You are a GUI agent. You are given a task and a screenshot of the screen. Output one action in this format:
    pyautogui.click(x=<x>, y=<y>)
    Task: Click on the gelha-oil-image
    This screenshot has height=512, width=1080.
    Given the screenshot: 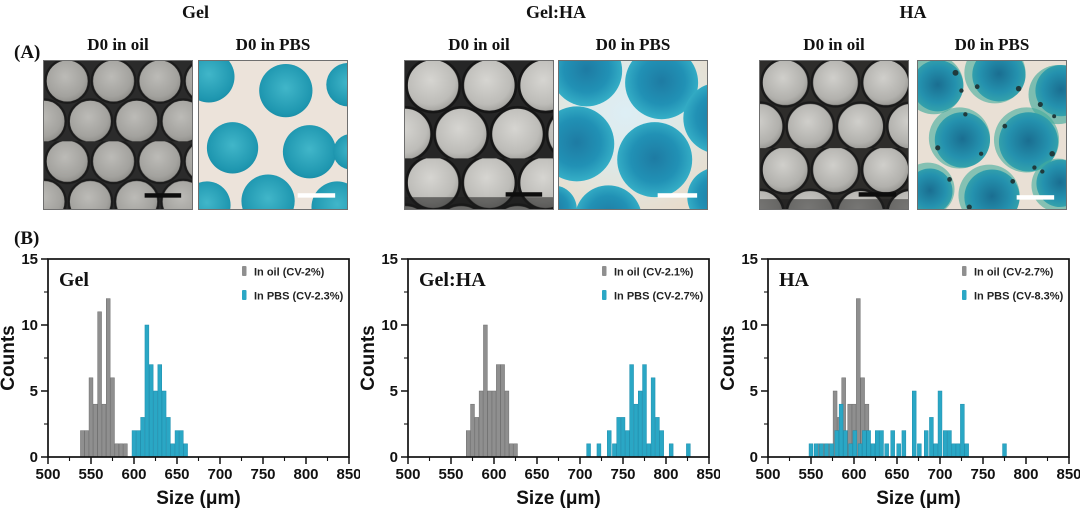 What is the action you would take?
    pyautogui.click(x=479, y=135)
    